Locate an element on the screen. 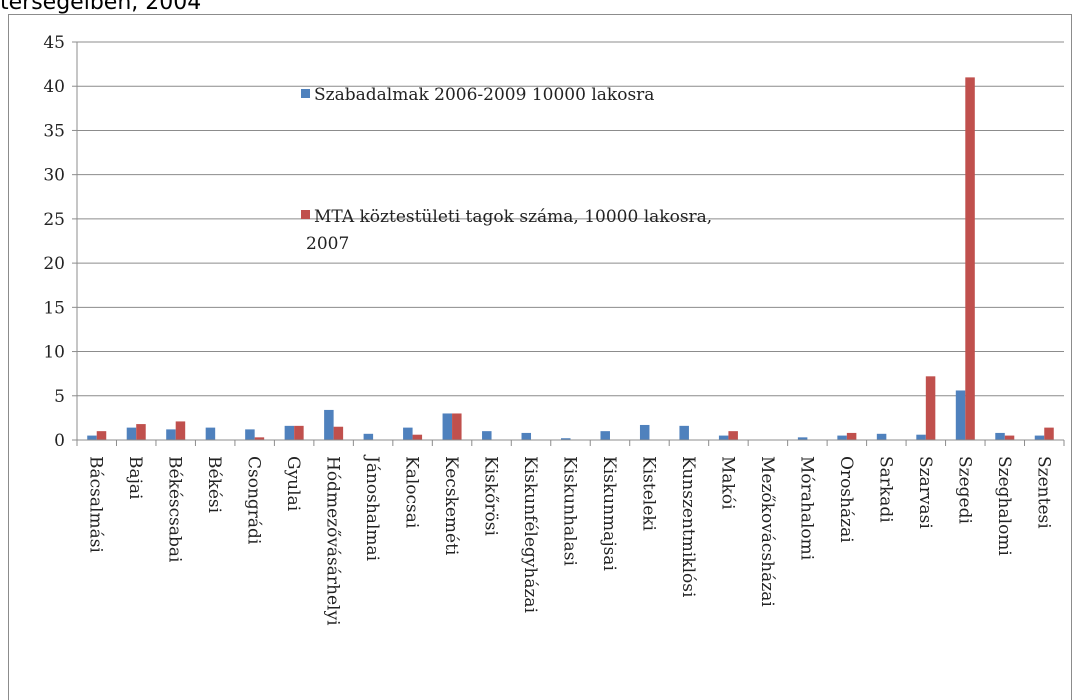 The width and height of the screenshot is (1081, 700). category-label: Szeghalomi is located at coordinates (1004, 506).